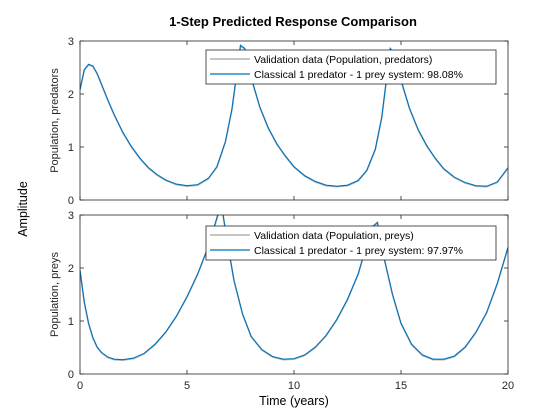  What do you see at coordinates (508, 386) in the screenshot?
I see `x-tick-label: 20` at bounding box center [508, 386].